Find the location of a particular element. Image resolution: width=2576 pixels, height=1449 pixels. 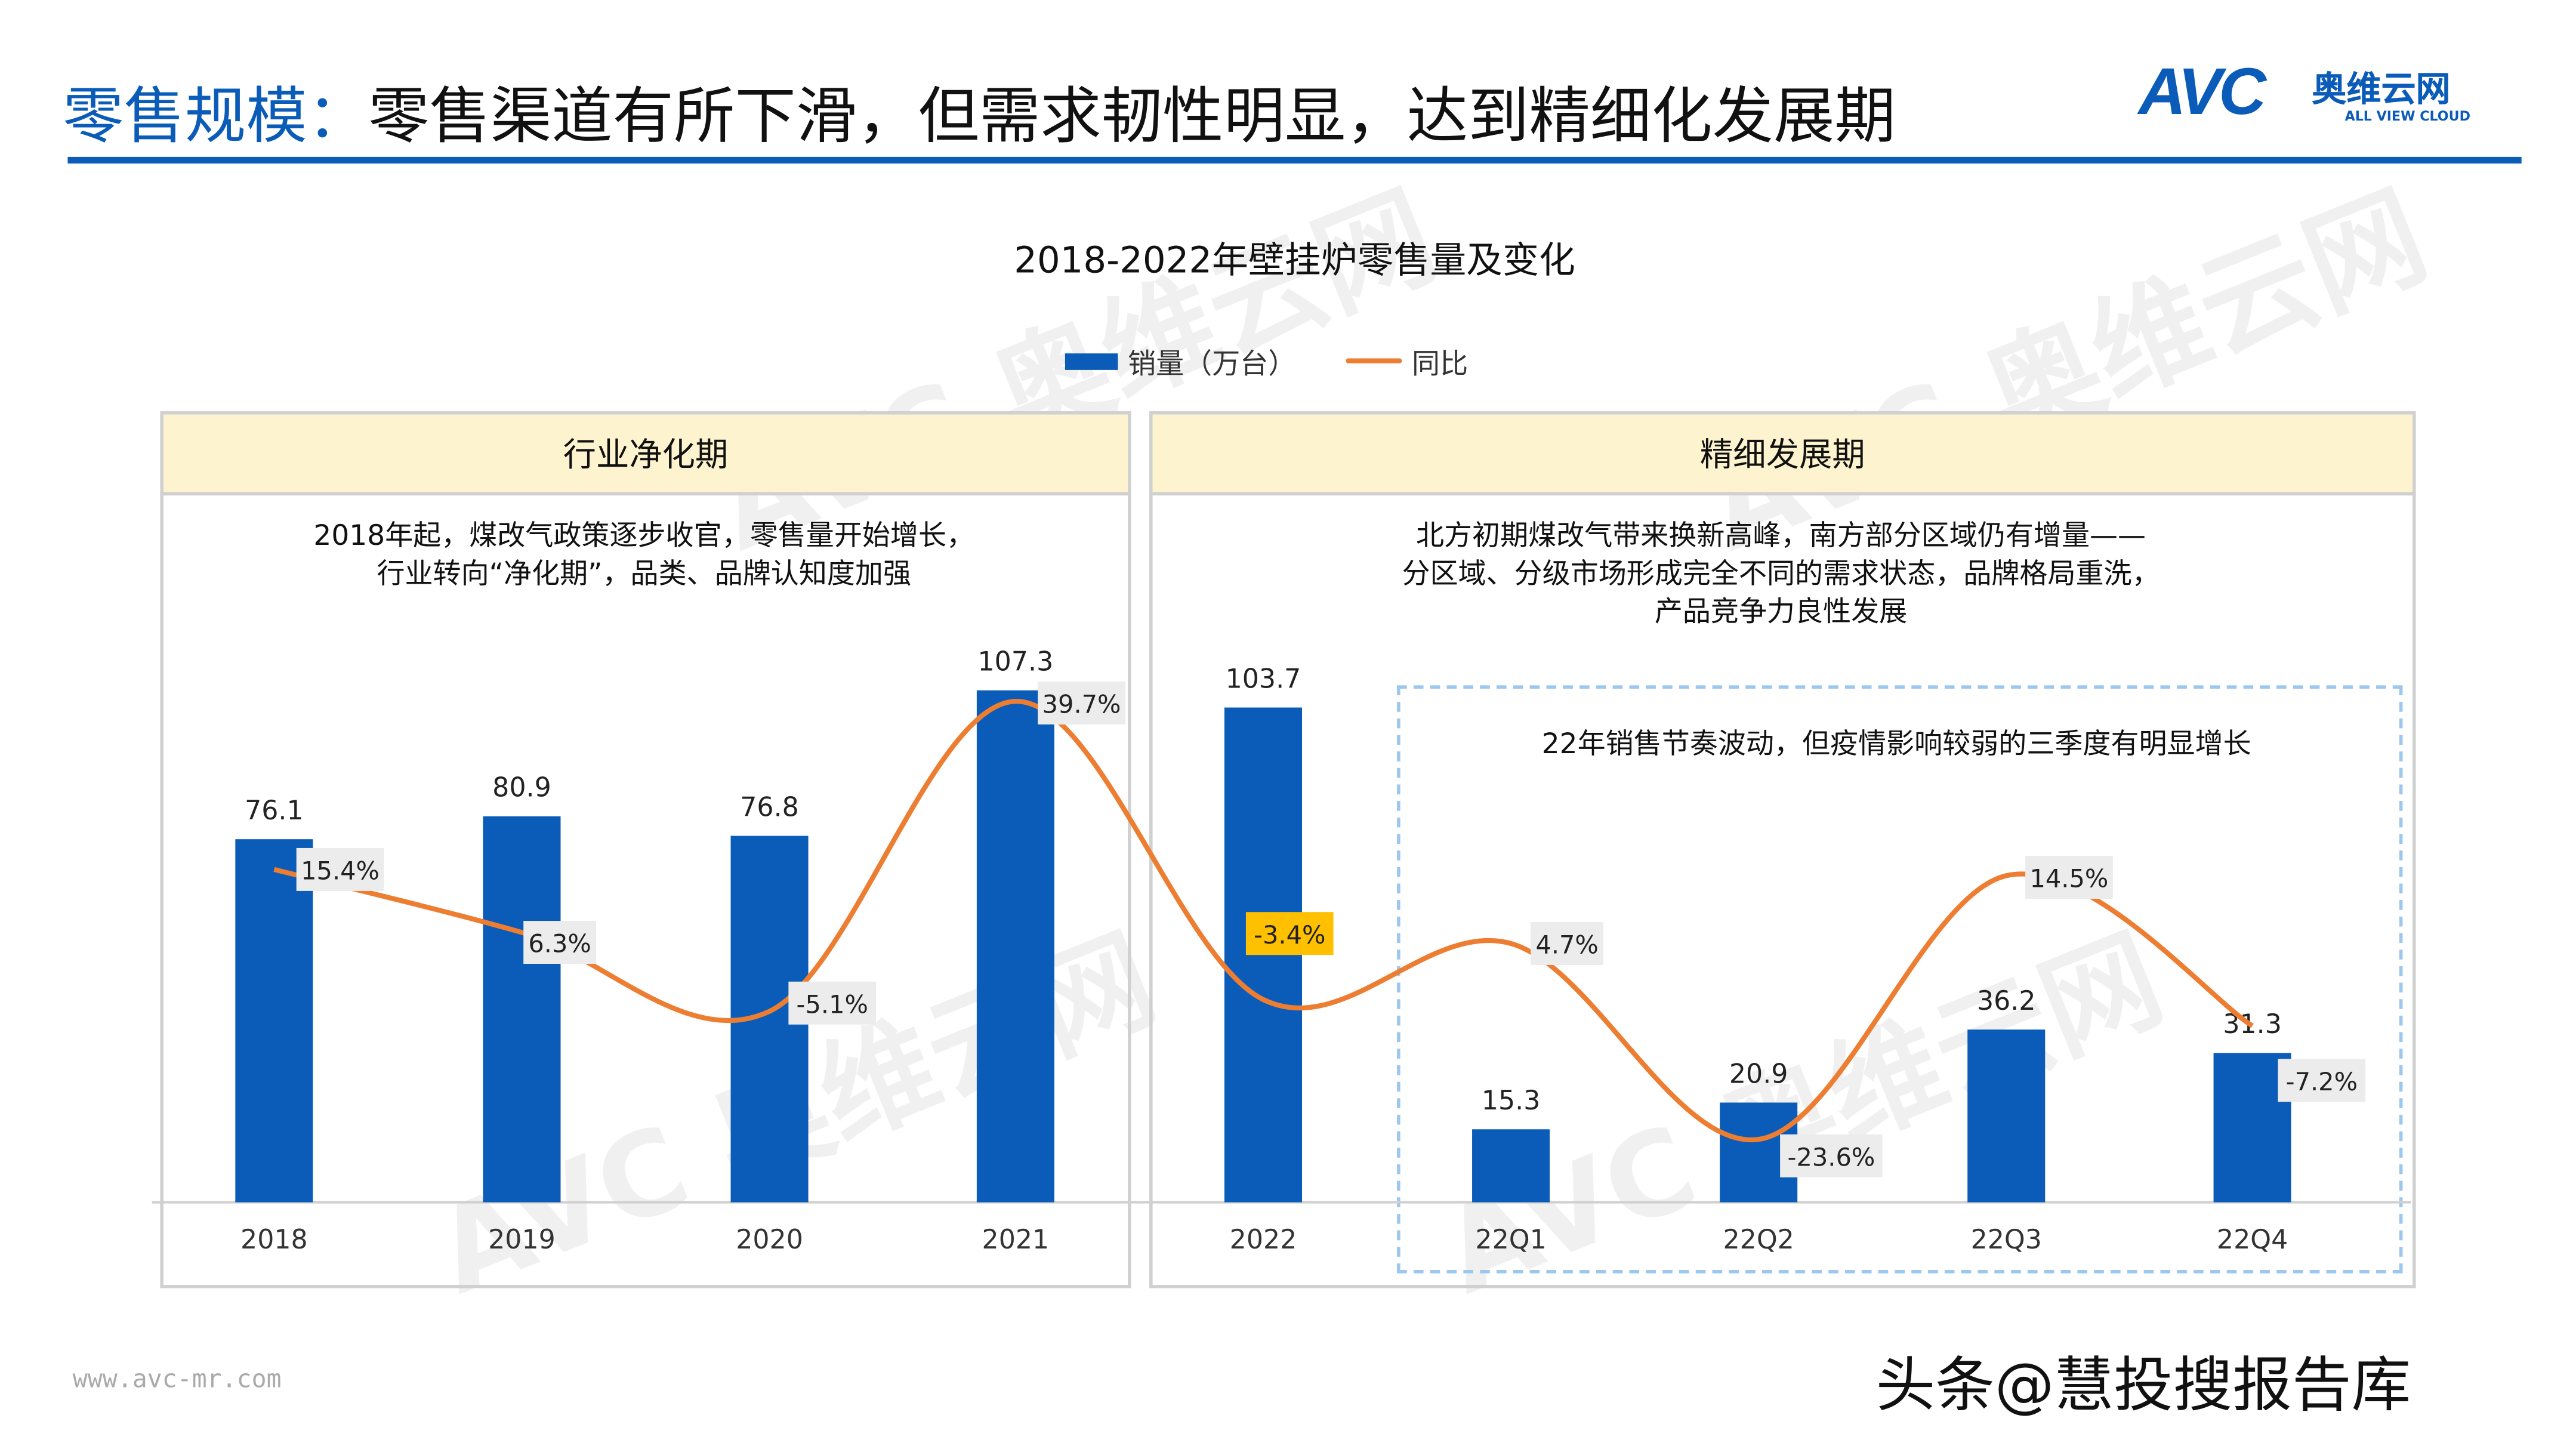

bar-value-label: 107.3 is located at coordinates (1016, 662).